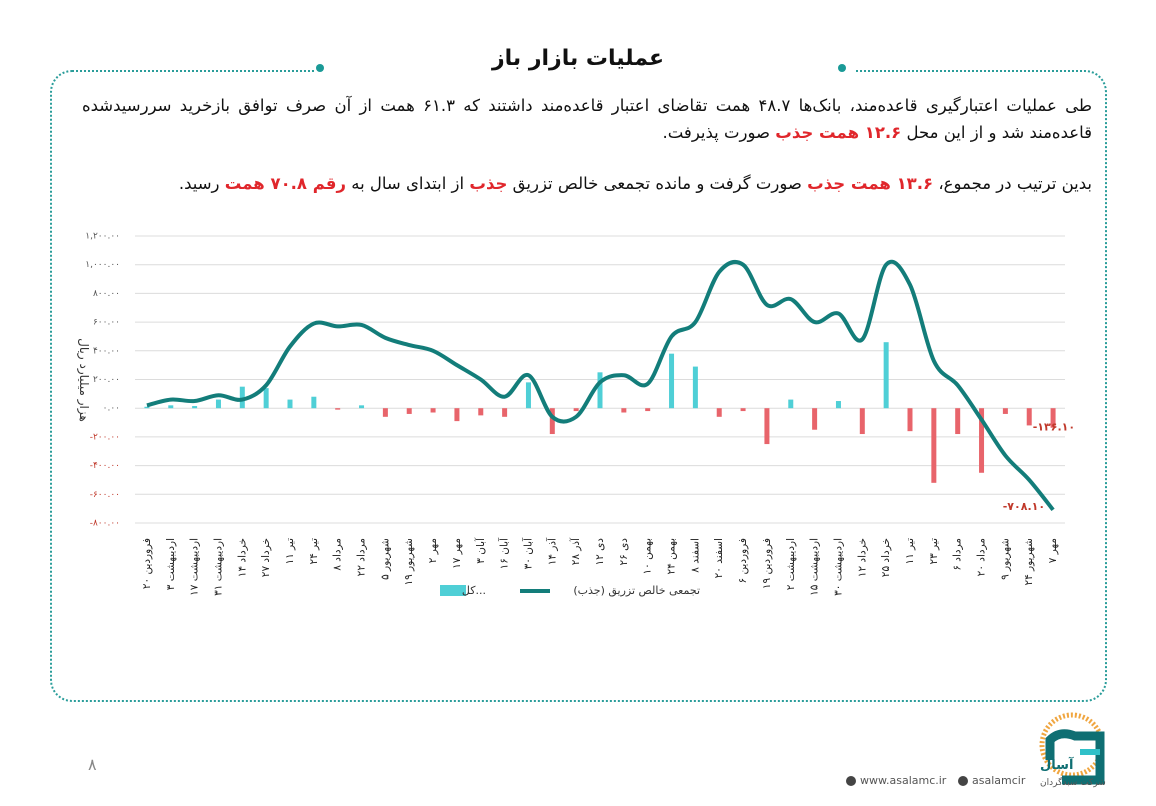 This screenshot has height=806, width=1156. I want to click on text: صورت گرفت و مانده تجمعی خالص تزریق, so click(657, 183).